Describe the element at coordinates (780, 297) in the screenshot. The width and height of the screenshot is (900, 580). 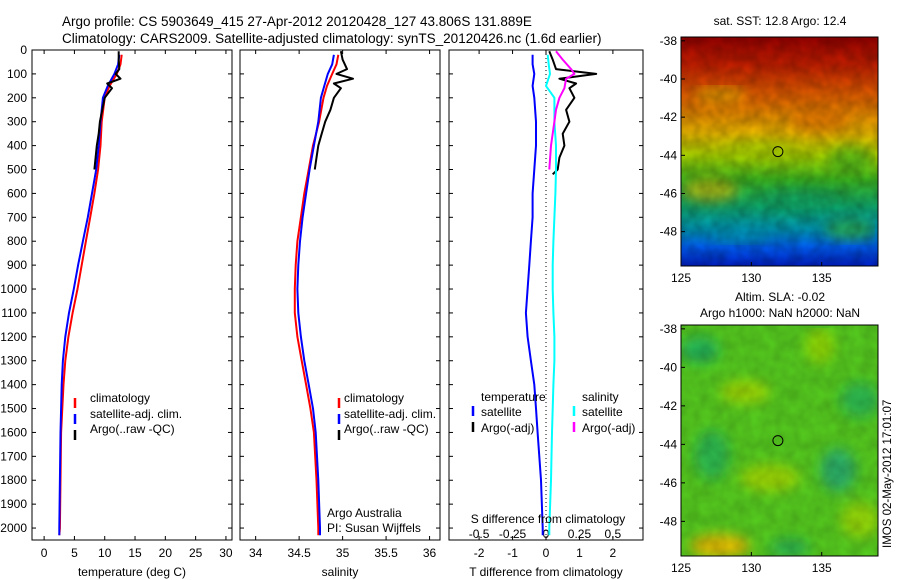
I see `sla-map-title: Altim. SLA: -0.02` at that location.